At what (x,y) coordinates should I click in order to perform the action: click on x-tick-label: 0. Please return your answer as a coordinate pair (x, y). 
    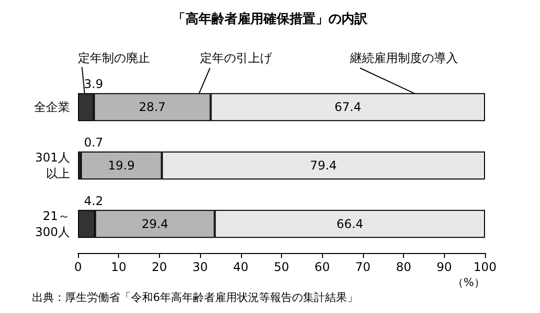
    Looking at the image, I should click on (78, 267).